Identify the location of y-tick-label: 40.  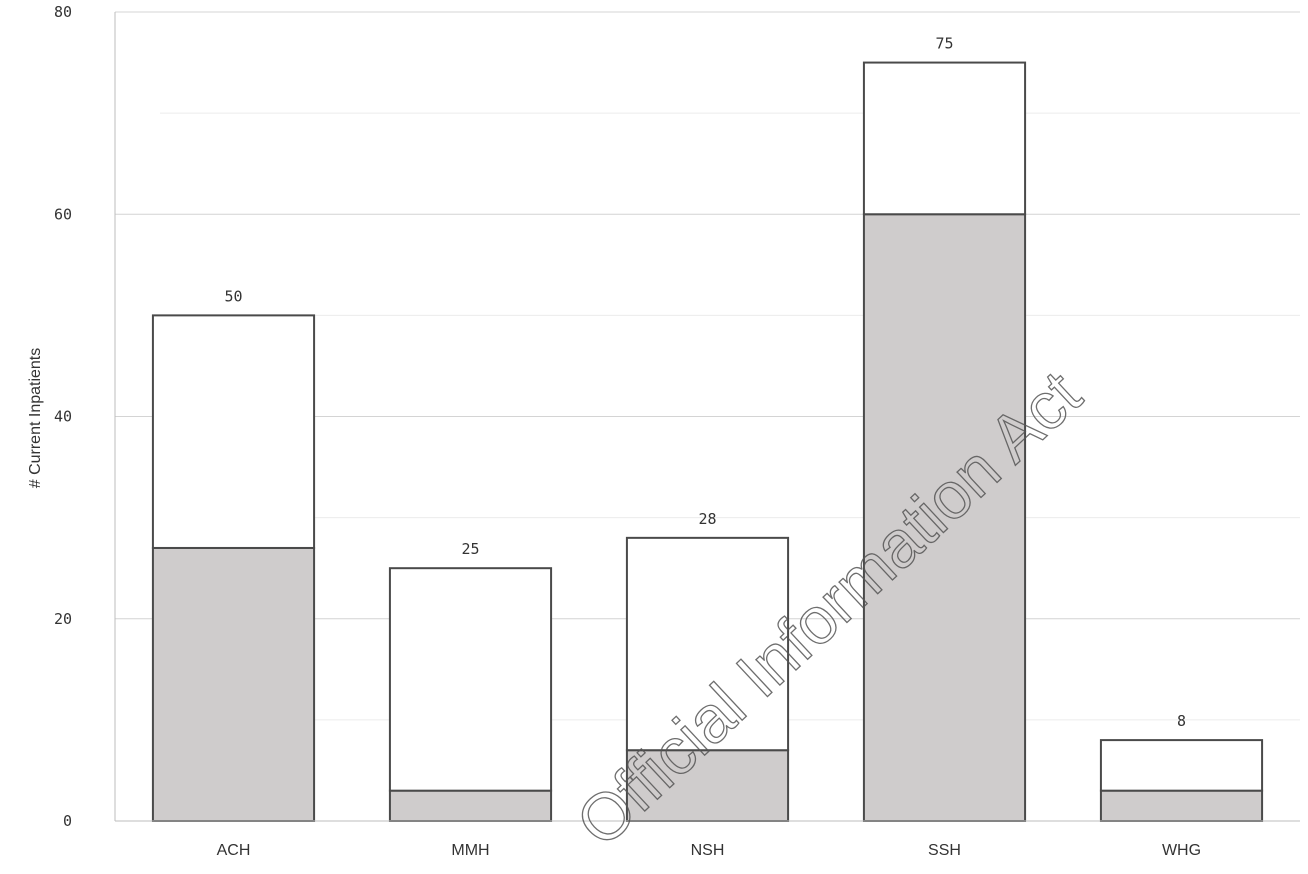
(63, 417).